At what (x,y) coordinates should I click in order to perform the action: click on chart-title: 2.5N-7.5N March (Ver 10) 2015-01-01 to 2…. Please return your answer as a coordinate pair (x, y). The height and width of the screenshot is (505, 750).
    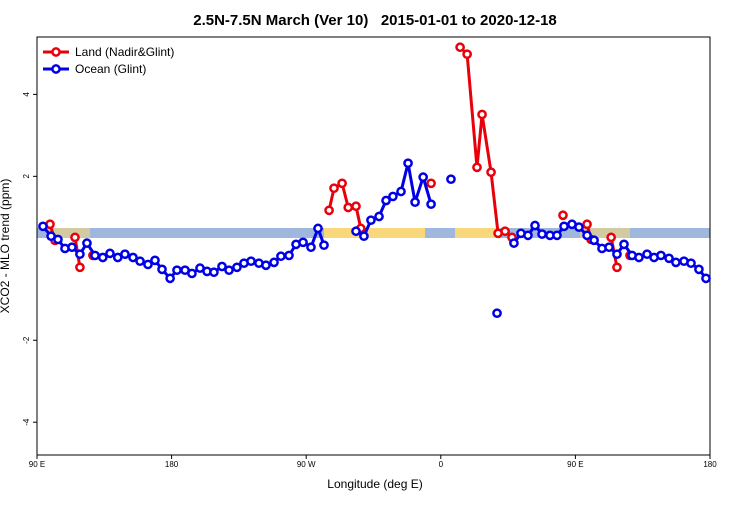
    Looking at the image, I should click on (375, 20).